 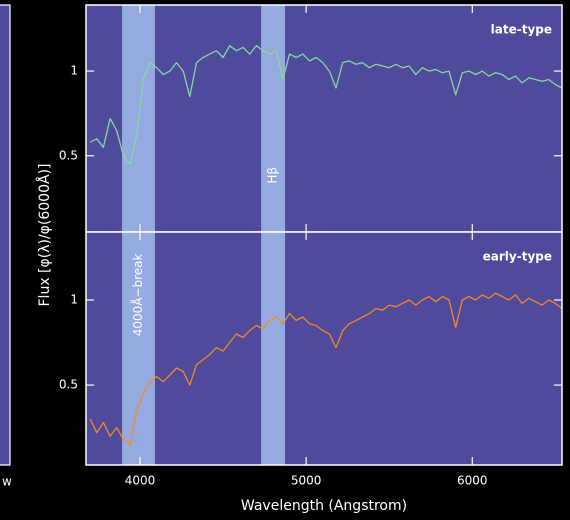 What do you see at coordinates (306, 481) in the screenshot?
I see `x-tick-label: 5000` at bounding box center [306, 481].